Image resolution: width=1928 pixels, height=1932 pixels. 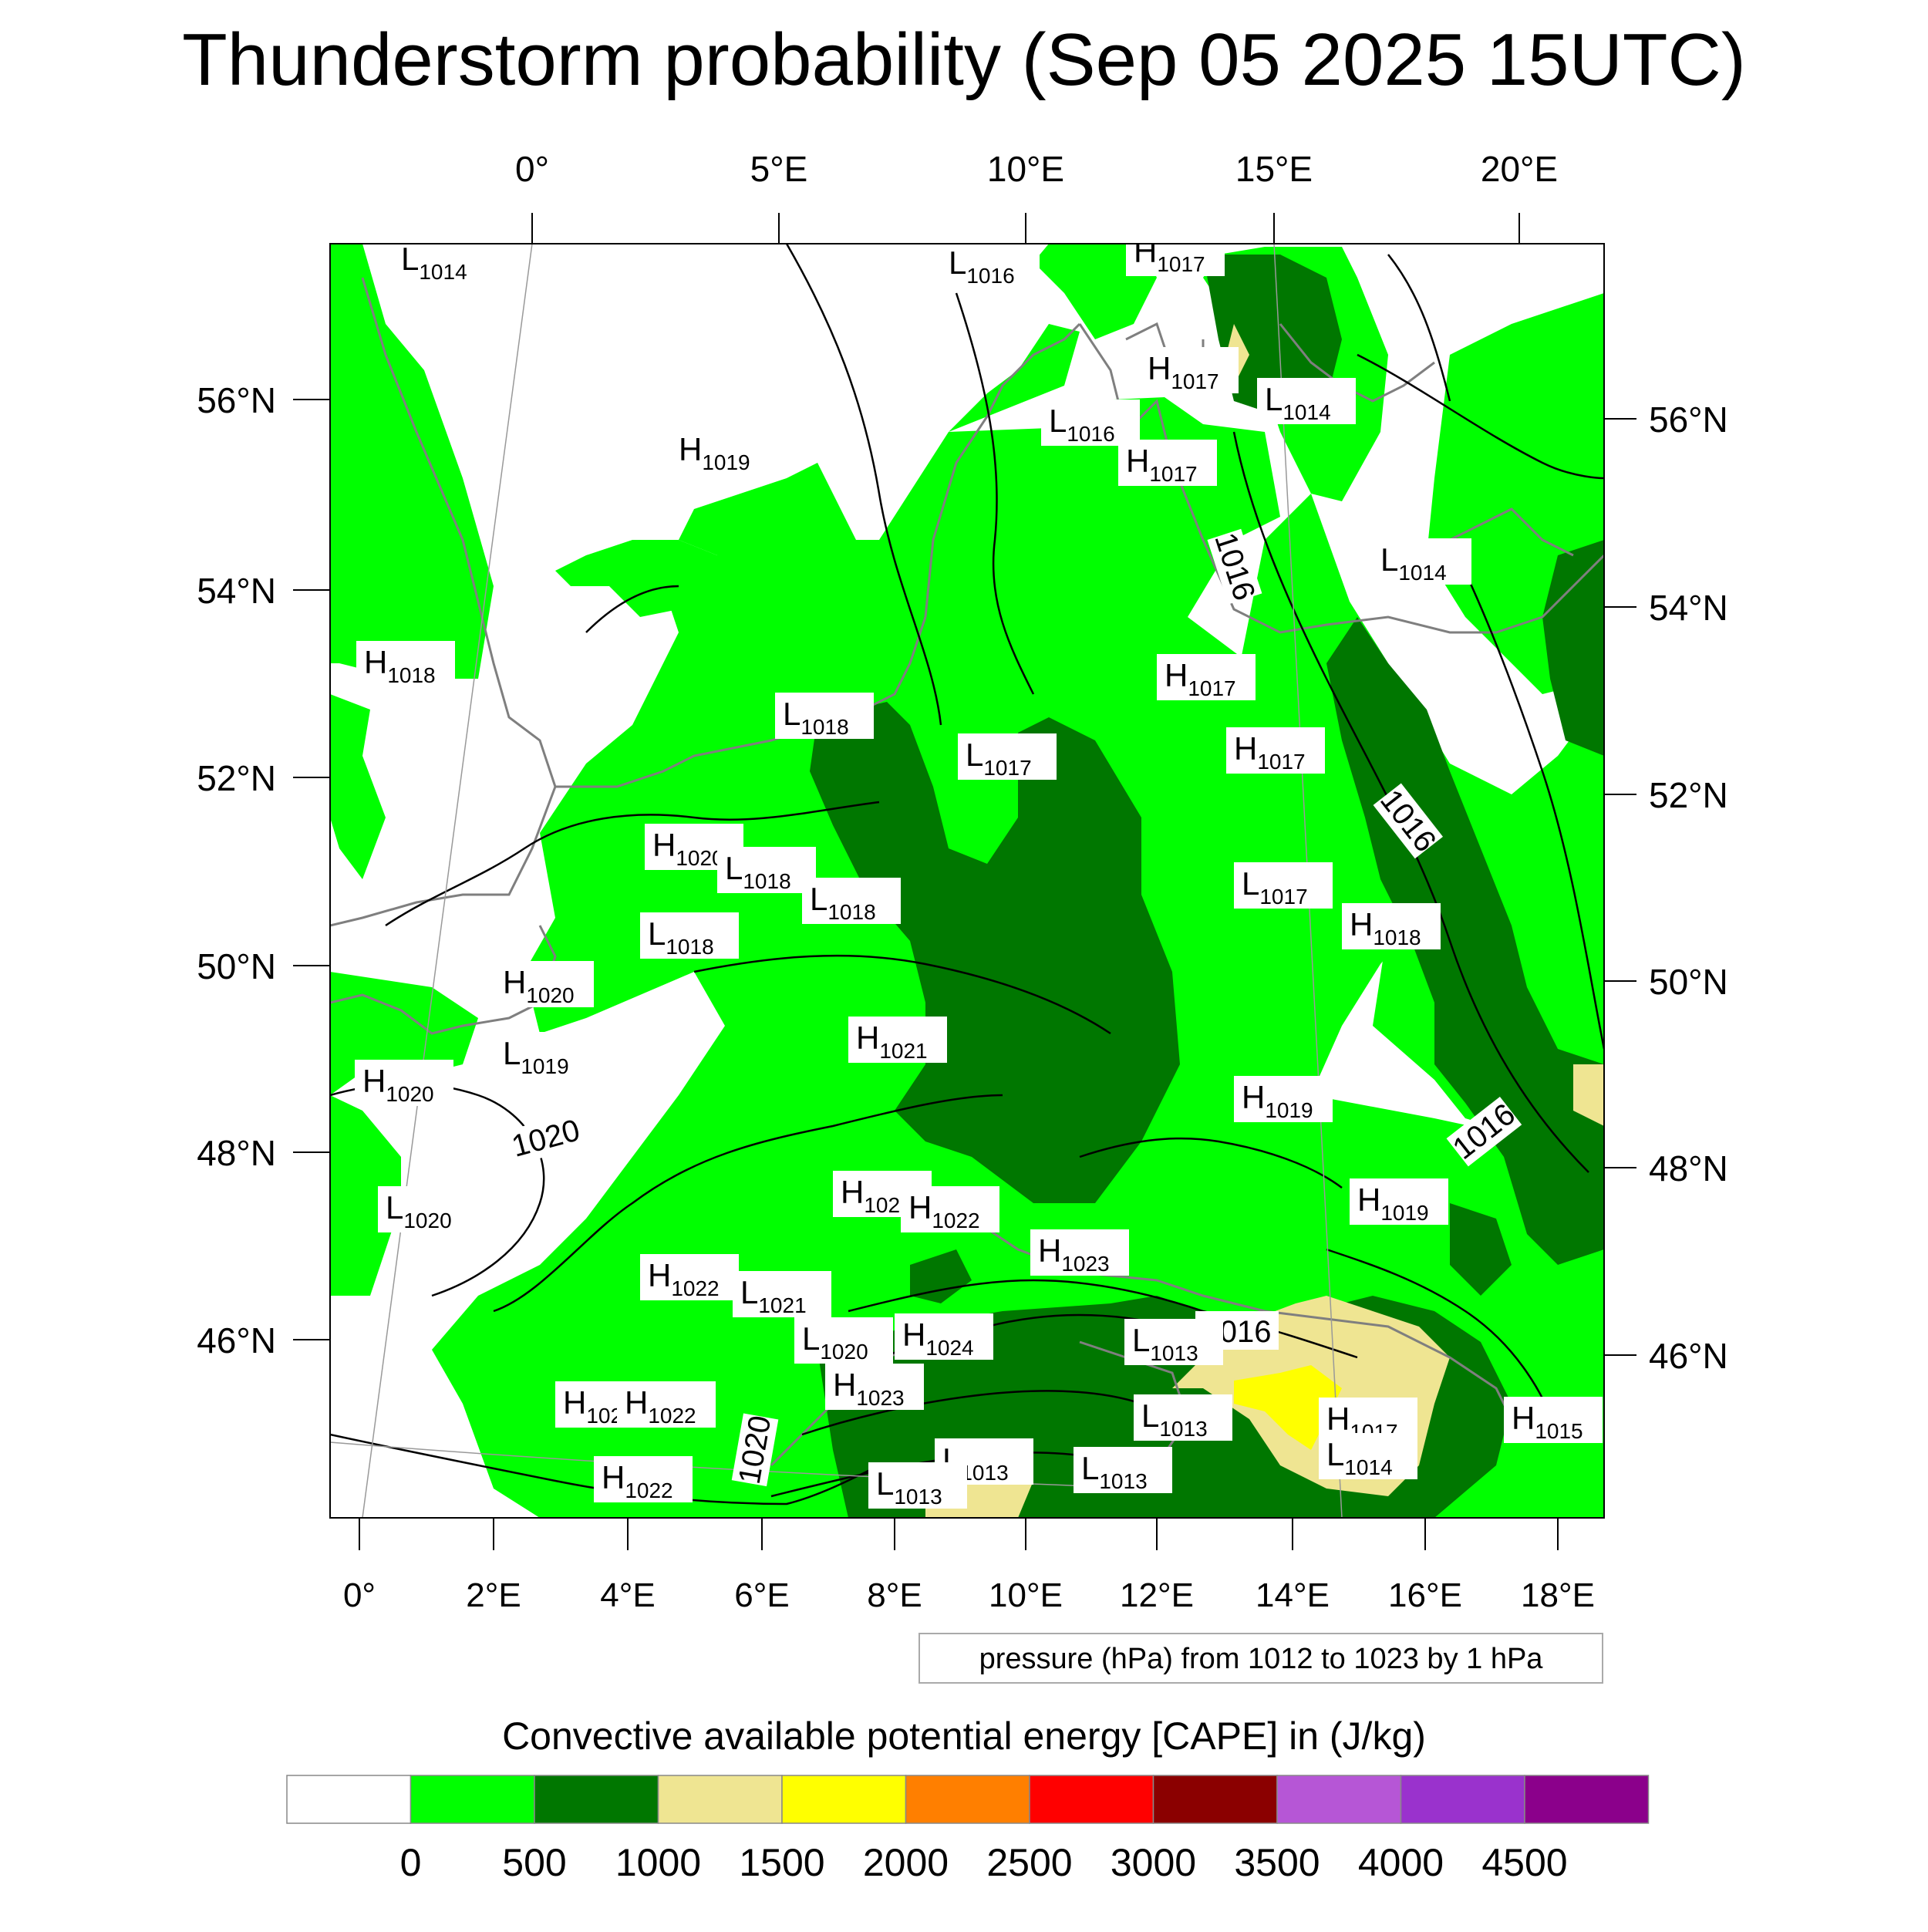 What do you see at coordinates (236, 400) in the screenshot?
I see `left-lat-label: 56°N` at bounding box center [236, 400].